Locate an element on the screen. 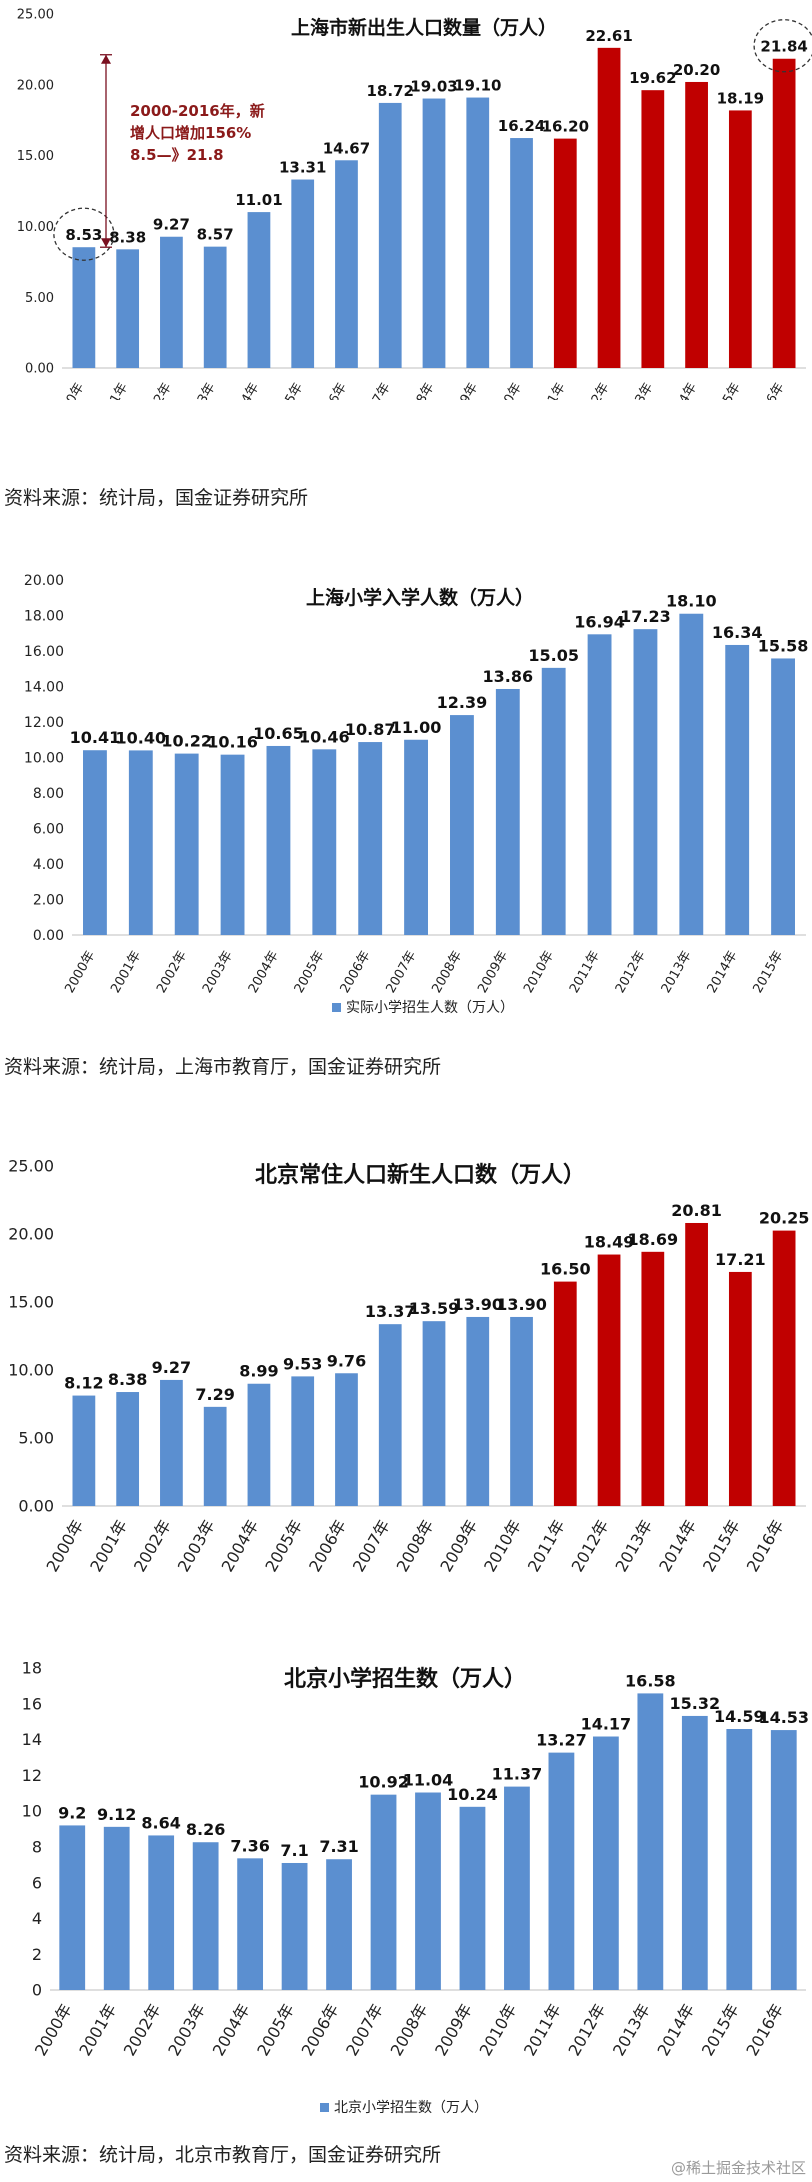  data-label: 10.92 is located at coordinates (383, 1782).